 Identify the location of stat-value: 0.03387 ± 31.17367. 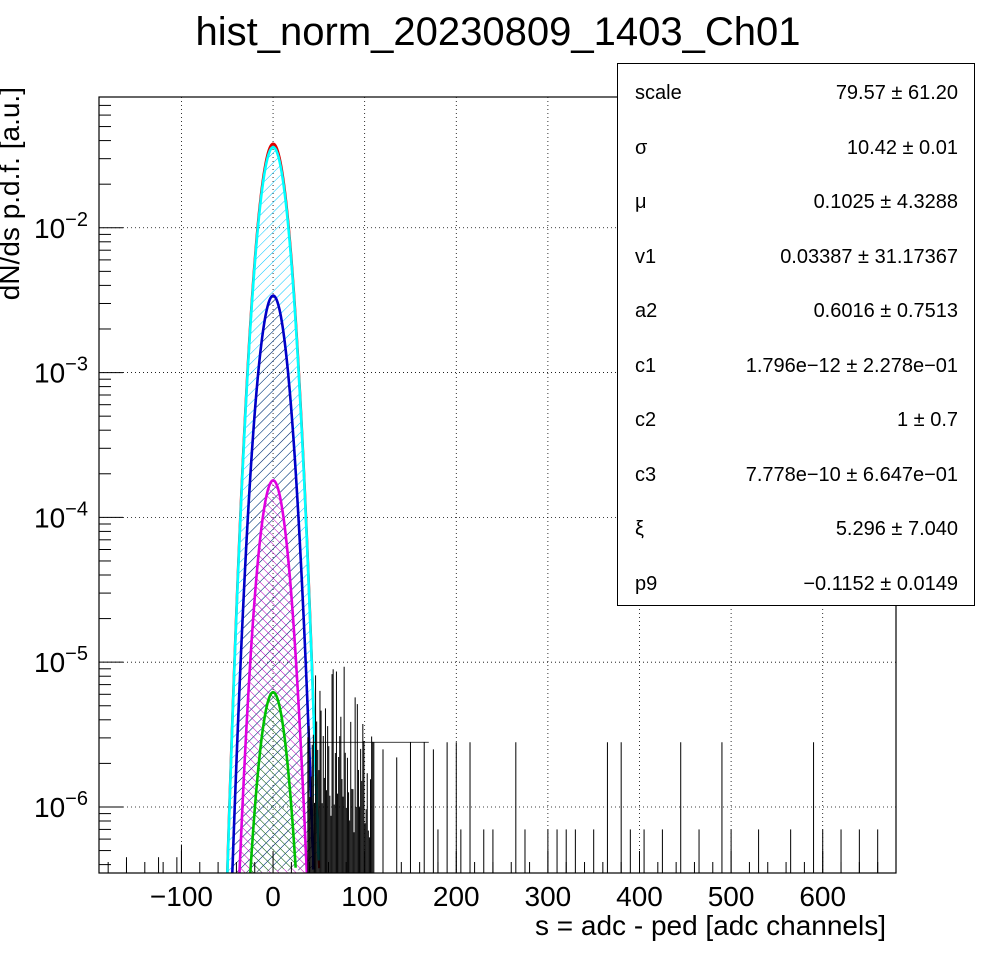
(869, 256).